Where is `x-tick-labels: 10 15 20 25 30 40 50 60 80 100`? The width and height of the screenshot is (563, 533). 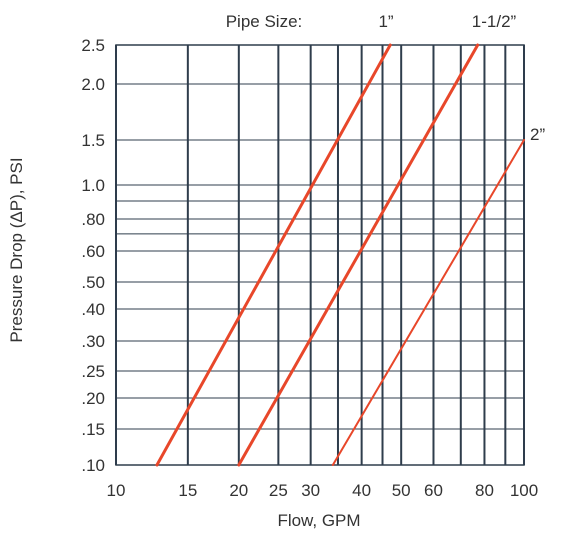 x-tick-labels: 10 15 20 25 30 40 50 60 80 100 is located at coordinates (323, 490).